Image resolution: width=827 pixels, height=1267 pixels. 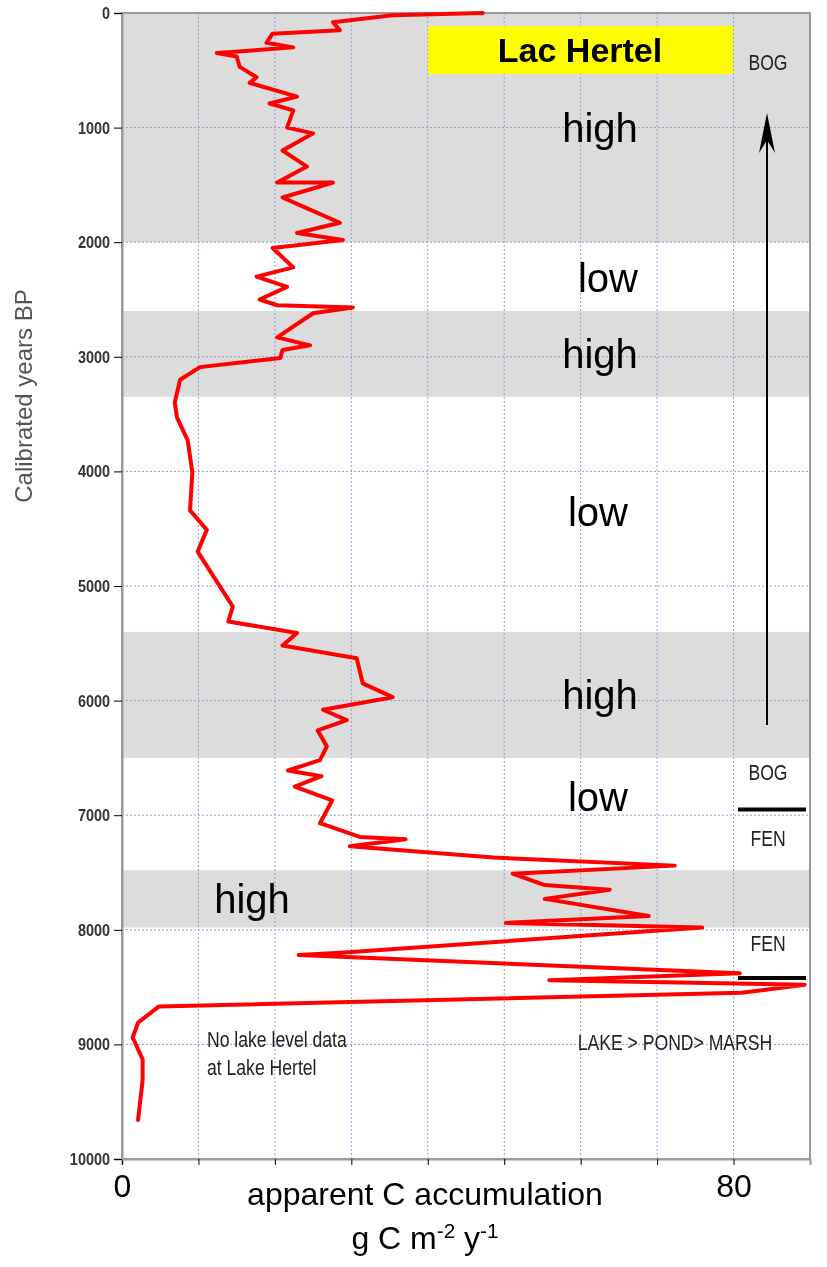 What do you see at coordinates (94, 1044) in the screenshot?
I see `y-tick-label: 9000` at bounding box center [94, 1044].